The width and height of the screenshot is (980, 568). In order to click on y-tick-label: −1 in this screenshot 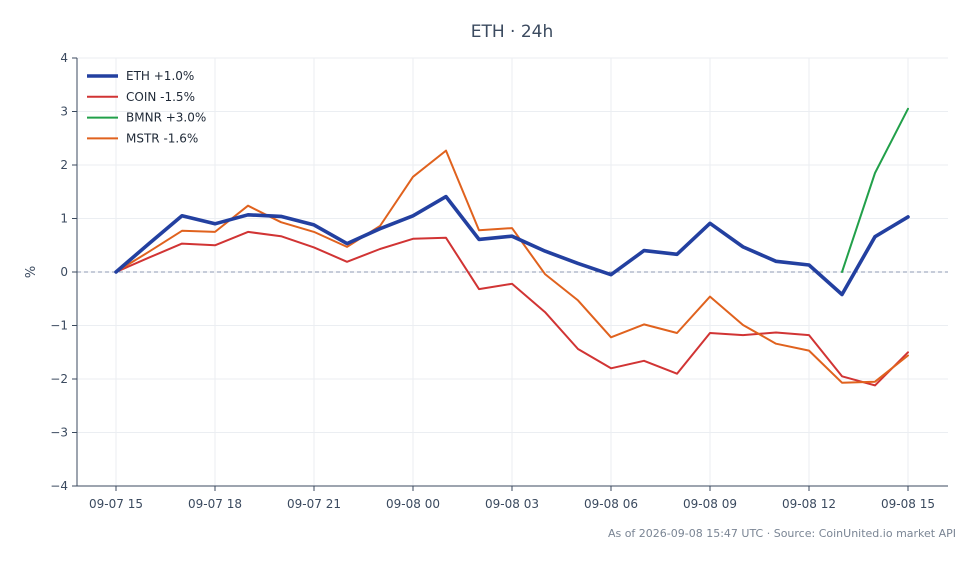, I will do `click(59, 326)`.